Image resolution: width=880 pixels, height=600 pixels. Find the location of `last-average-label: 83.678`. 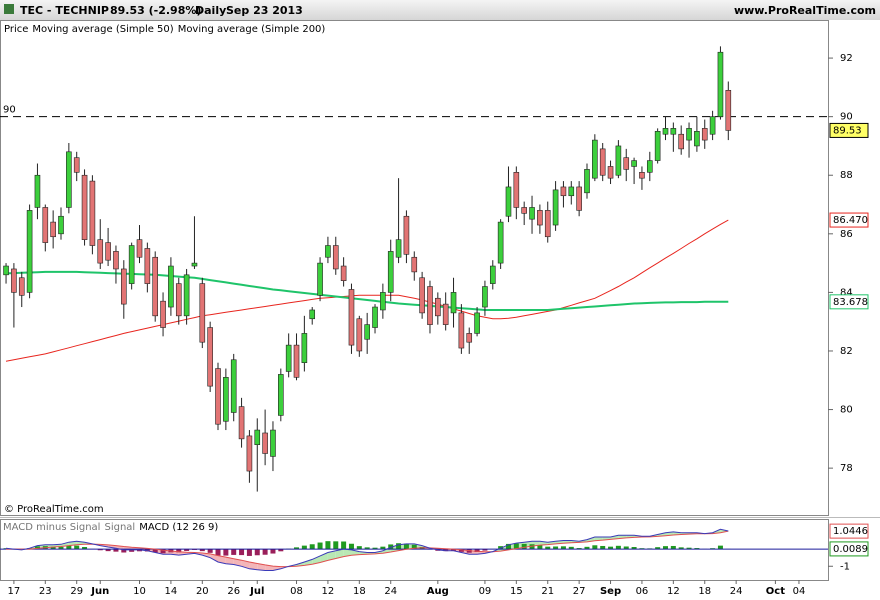

last-average-label: 83.678 is located at coordinates (850, 302).